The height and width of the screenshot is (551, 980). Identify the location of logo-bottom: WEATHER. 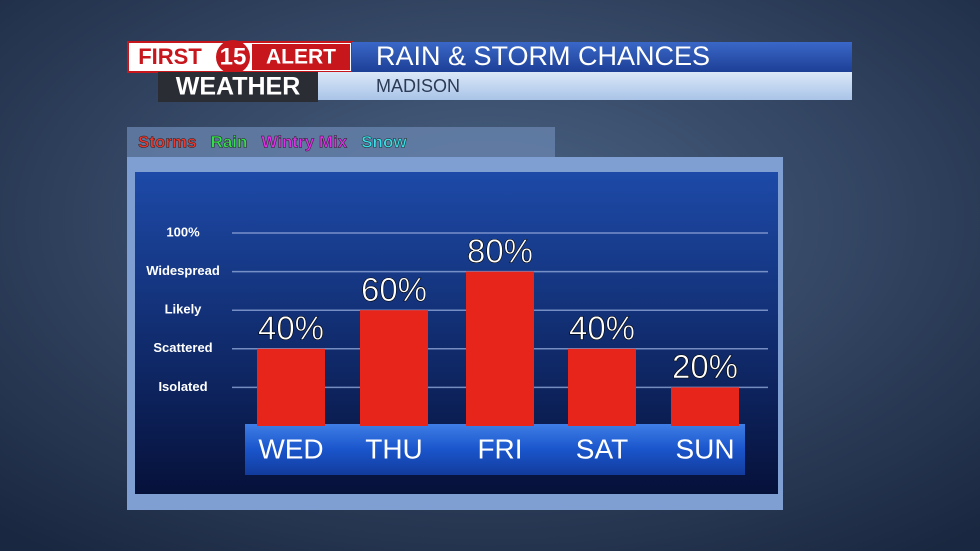
(238, 87).